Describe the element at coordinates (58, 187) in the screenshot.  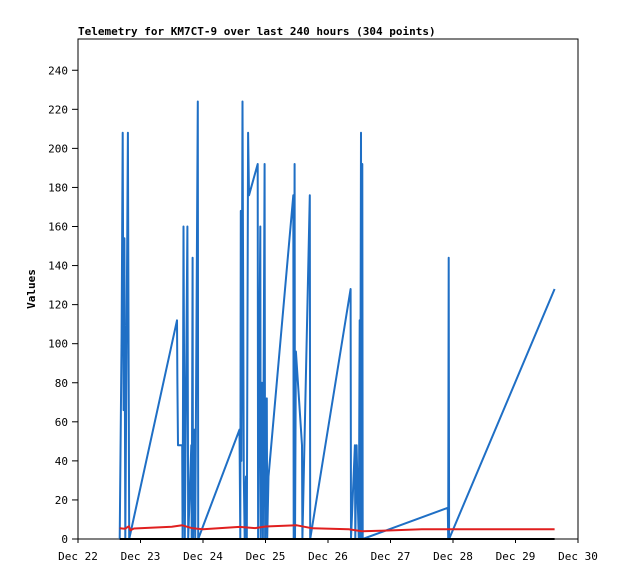
I see `y-tick-label: 180` at that location.